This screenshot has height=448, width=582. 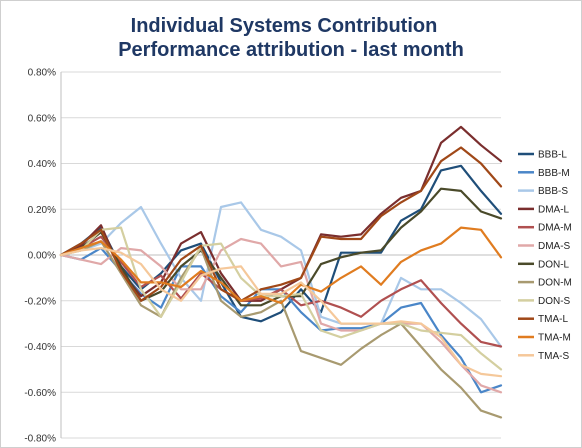 I want to click on y-tick-label: -0.60%, so click(x=40, y=393).